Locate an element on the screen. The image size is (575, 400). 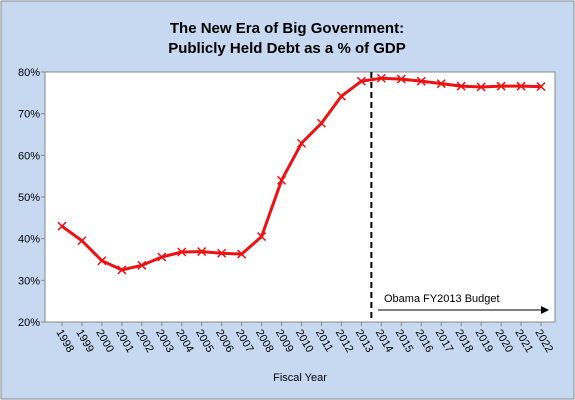
y-tick-label: 60% is located at coordinates (29, 156).